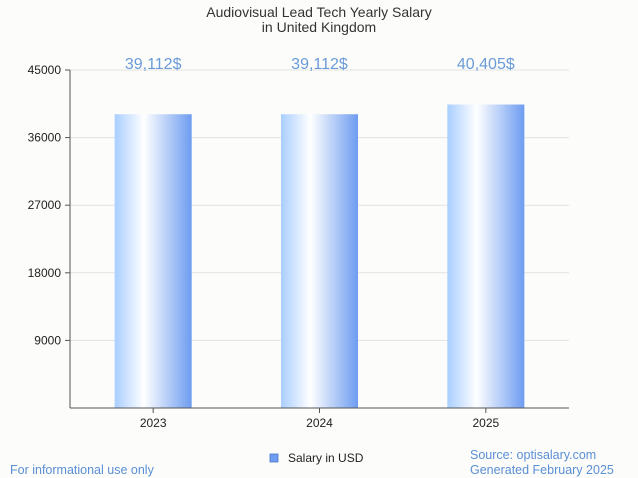 This screenshot has width=638, height=478. Describe the element at coordinates (486, 256) in the screenshot. I see `bar-2025` at that location.